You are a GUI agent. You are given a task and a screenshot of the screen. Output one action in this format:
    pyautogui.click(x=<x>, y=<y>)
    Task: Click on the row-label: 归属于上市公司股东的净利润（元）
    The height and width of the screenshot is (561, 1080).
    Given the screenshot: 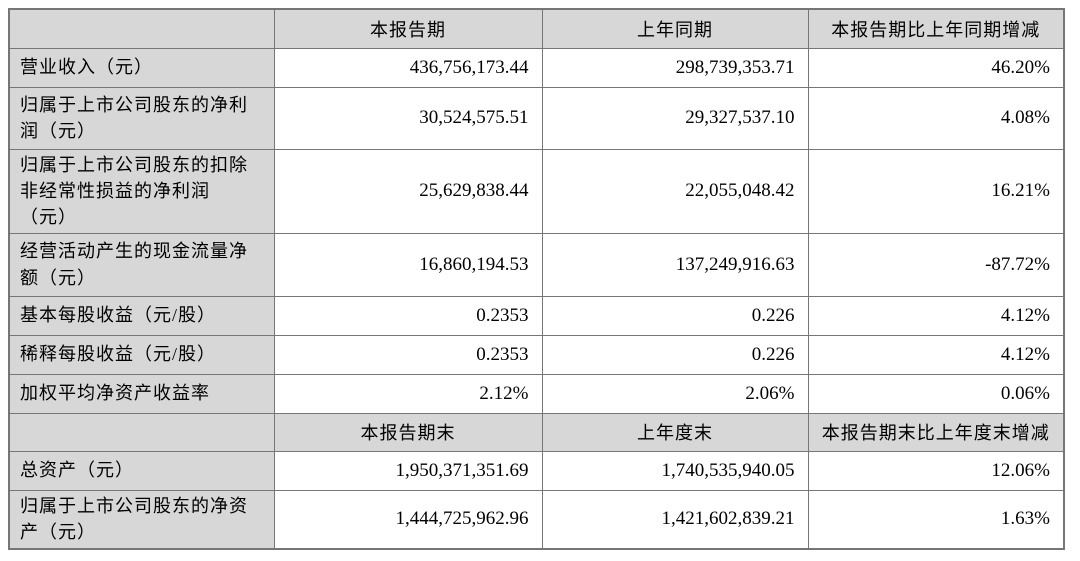 What is the action you would take?
    pyautogui.click(x=141, y=118)
    